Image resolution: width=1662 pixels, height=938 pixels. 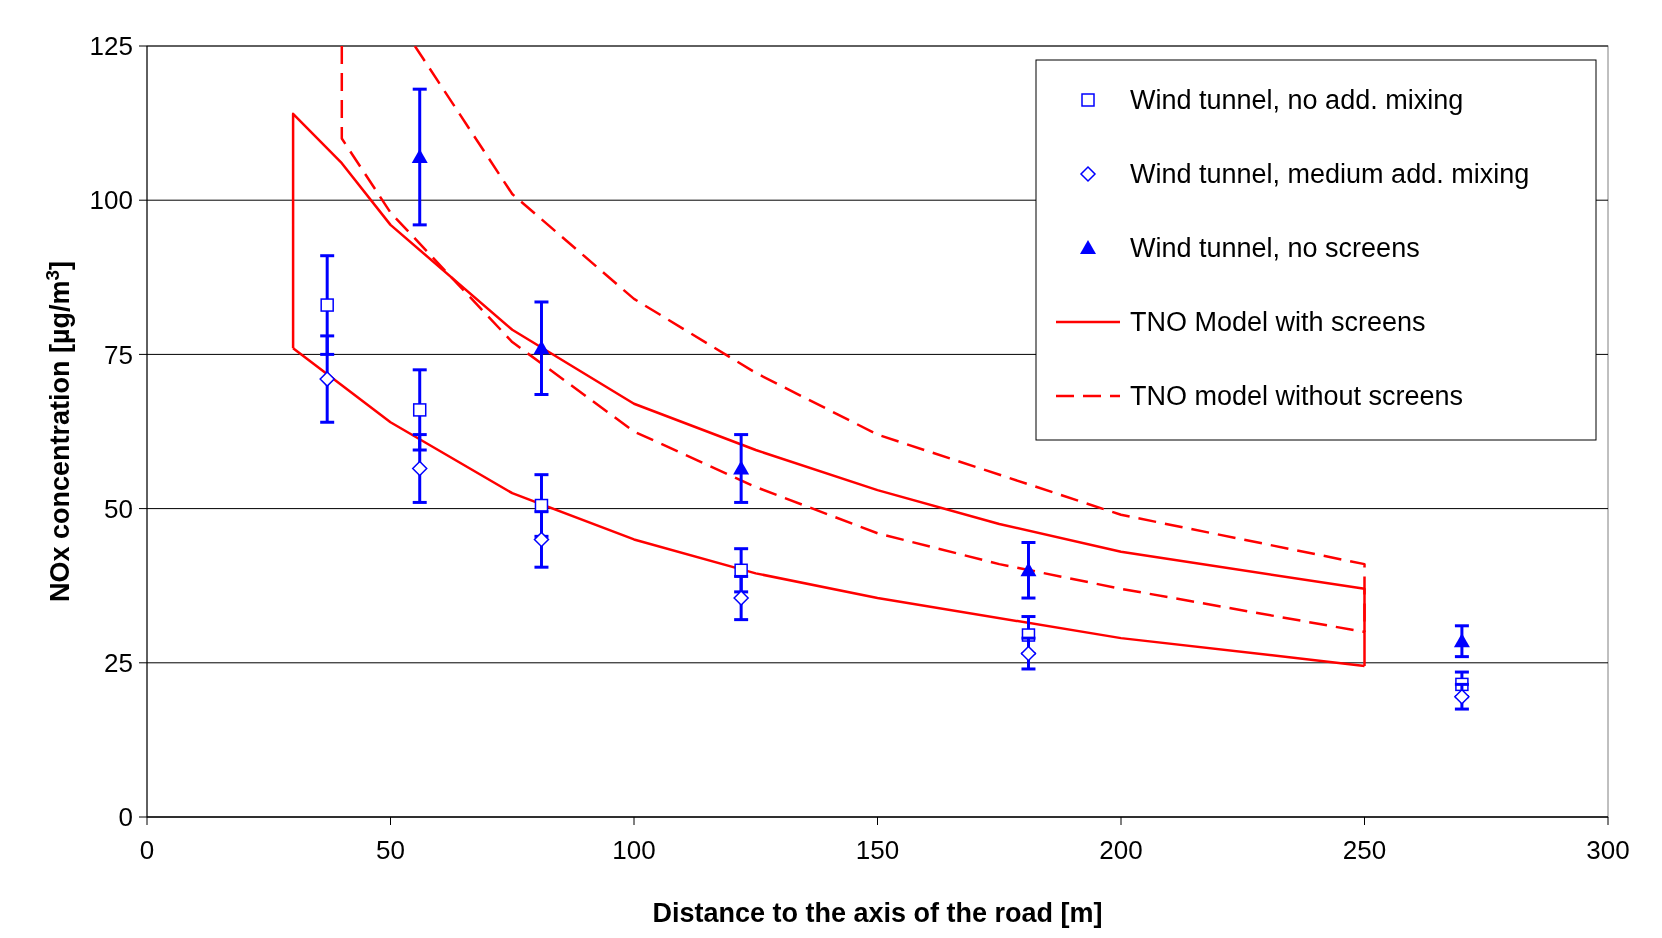 What do you see at coordinates (1330, 174) in the screenshot?
I see `legend-label: Wind tunnel, medium add. mixing` at bounding box center [1330, 174].